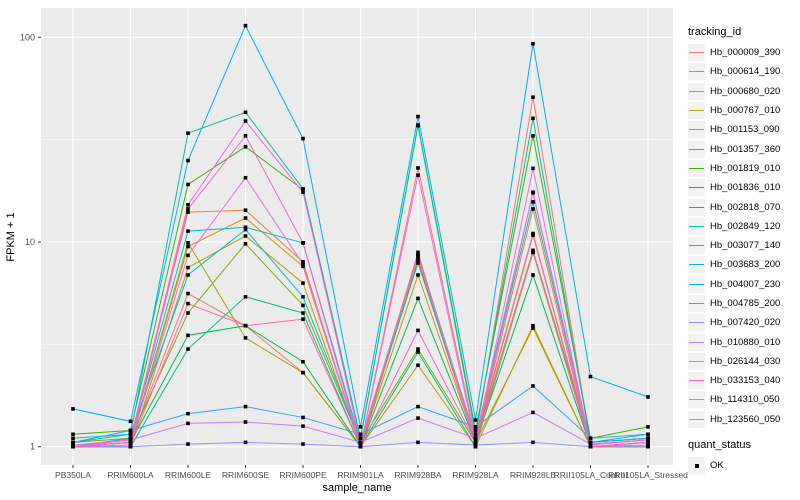 This screenshot has height=500, width=800. I want to click on legend-entry-Hb_000767_010: Hb_000767_010, so click(744, 110).